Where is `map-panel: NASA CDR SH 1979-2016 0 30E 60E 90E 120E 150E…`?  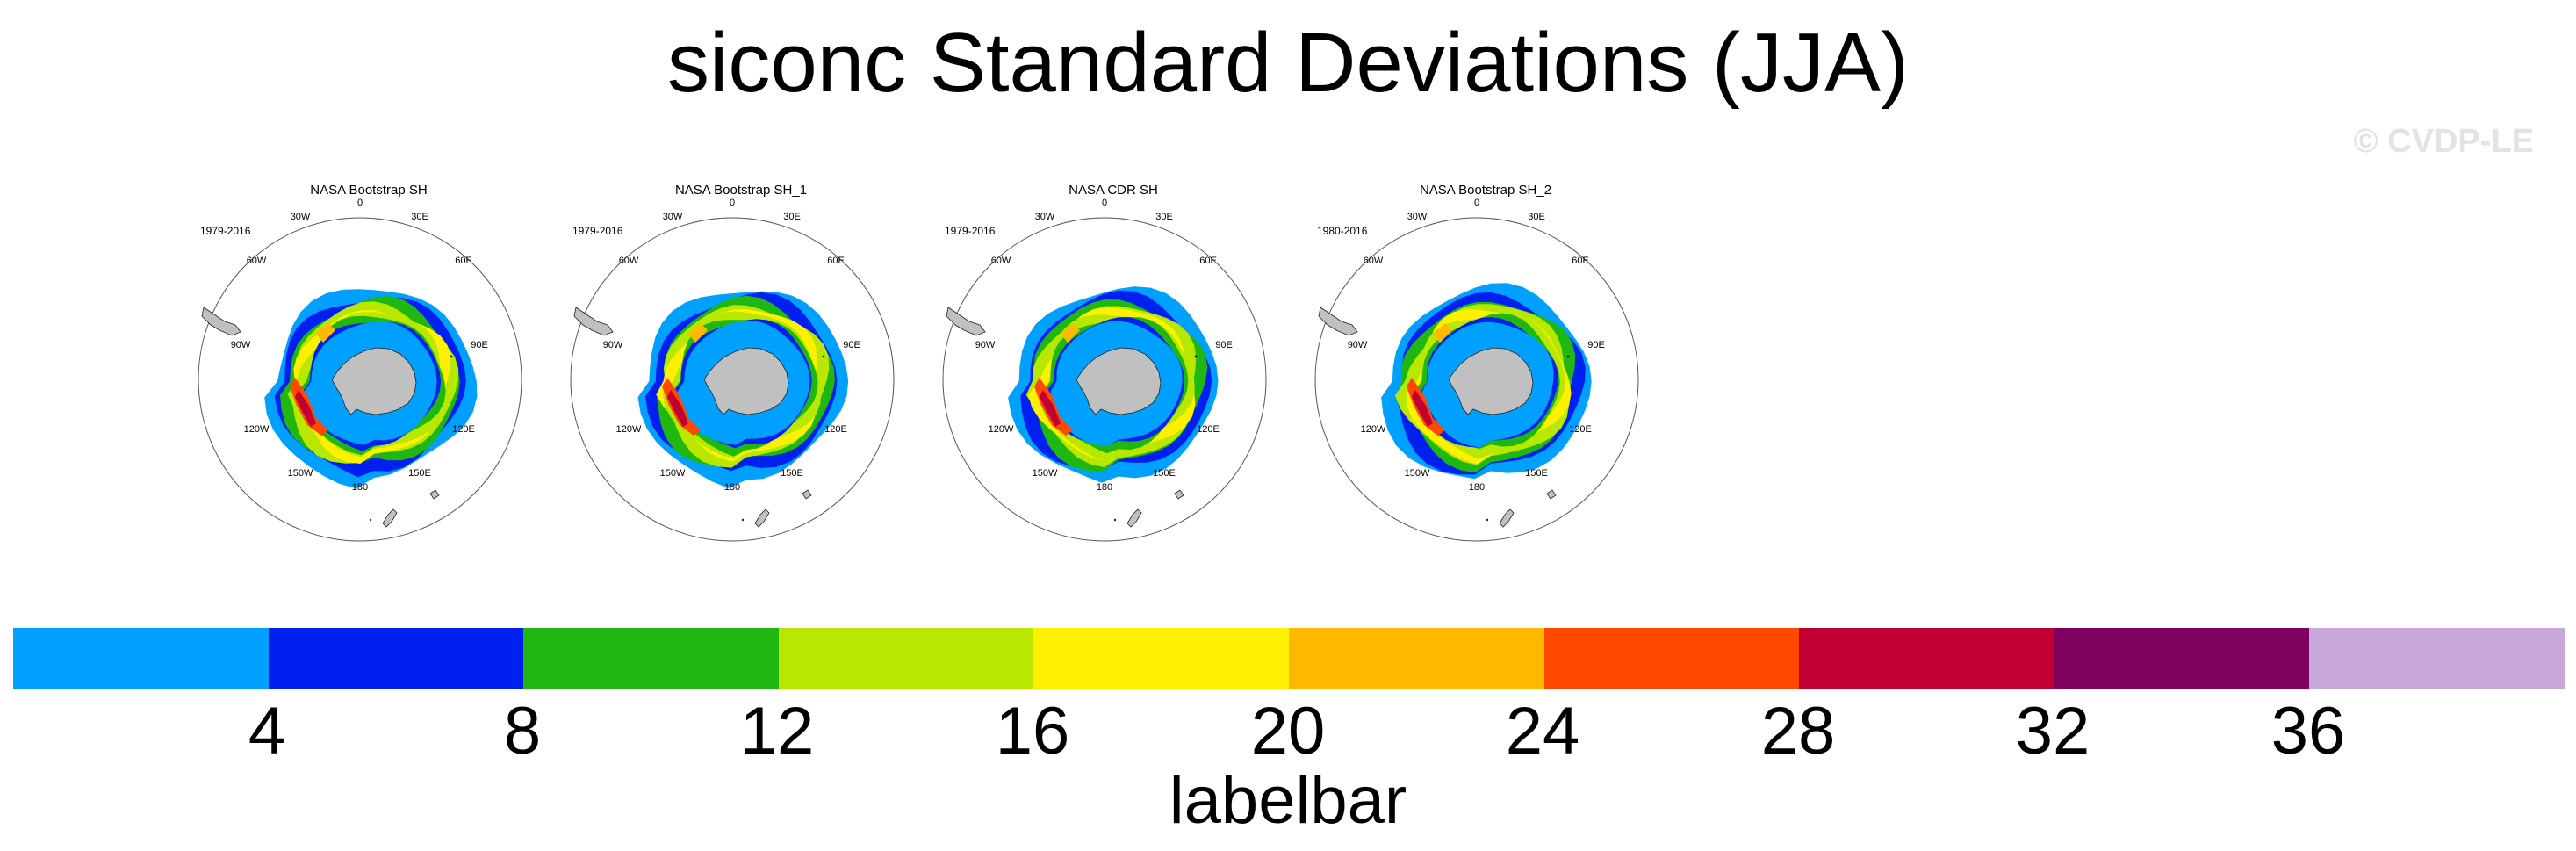 map-panel: NASA CDR SH 1979-2016 0 30E 60E 90E 120E 150E… is located at coordinates (1113, 369).